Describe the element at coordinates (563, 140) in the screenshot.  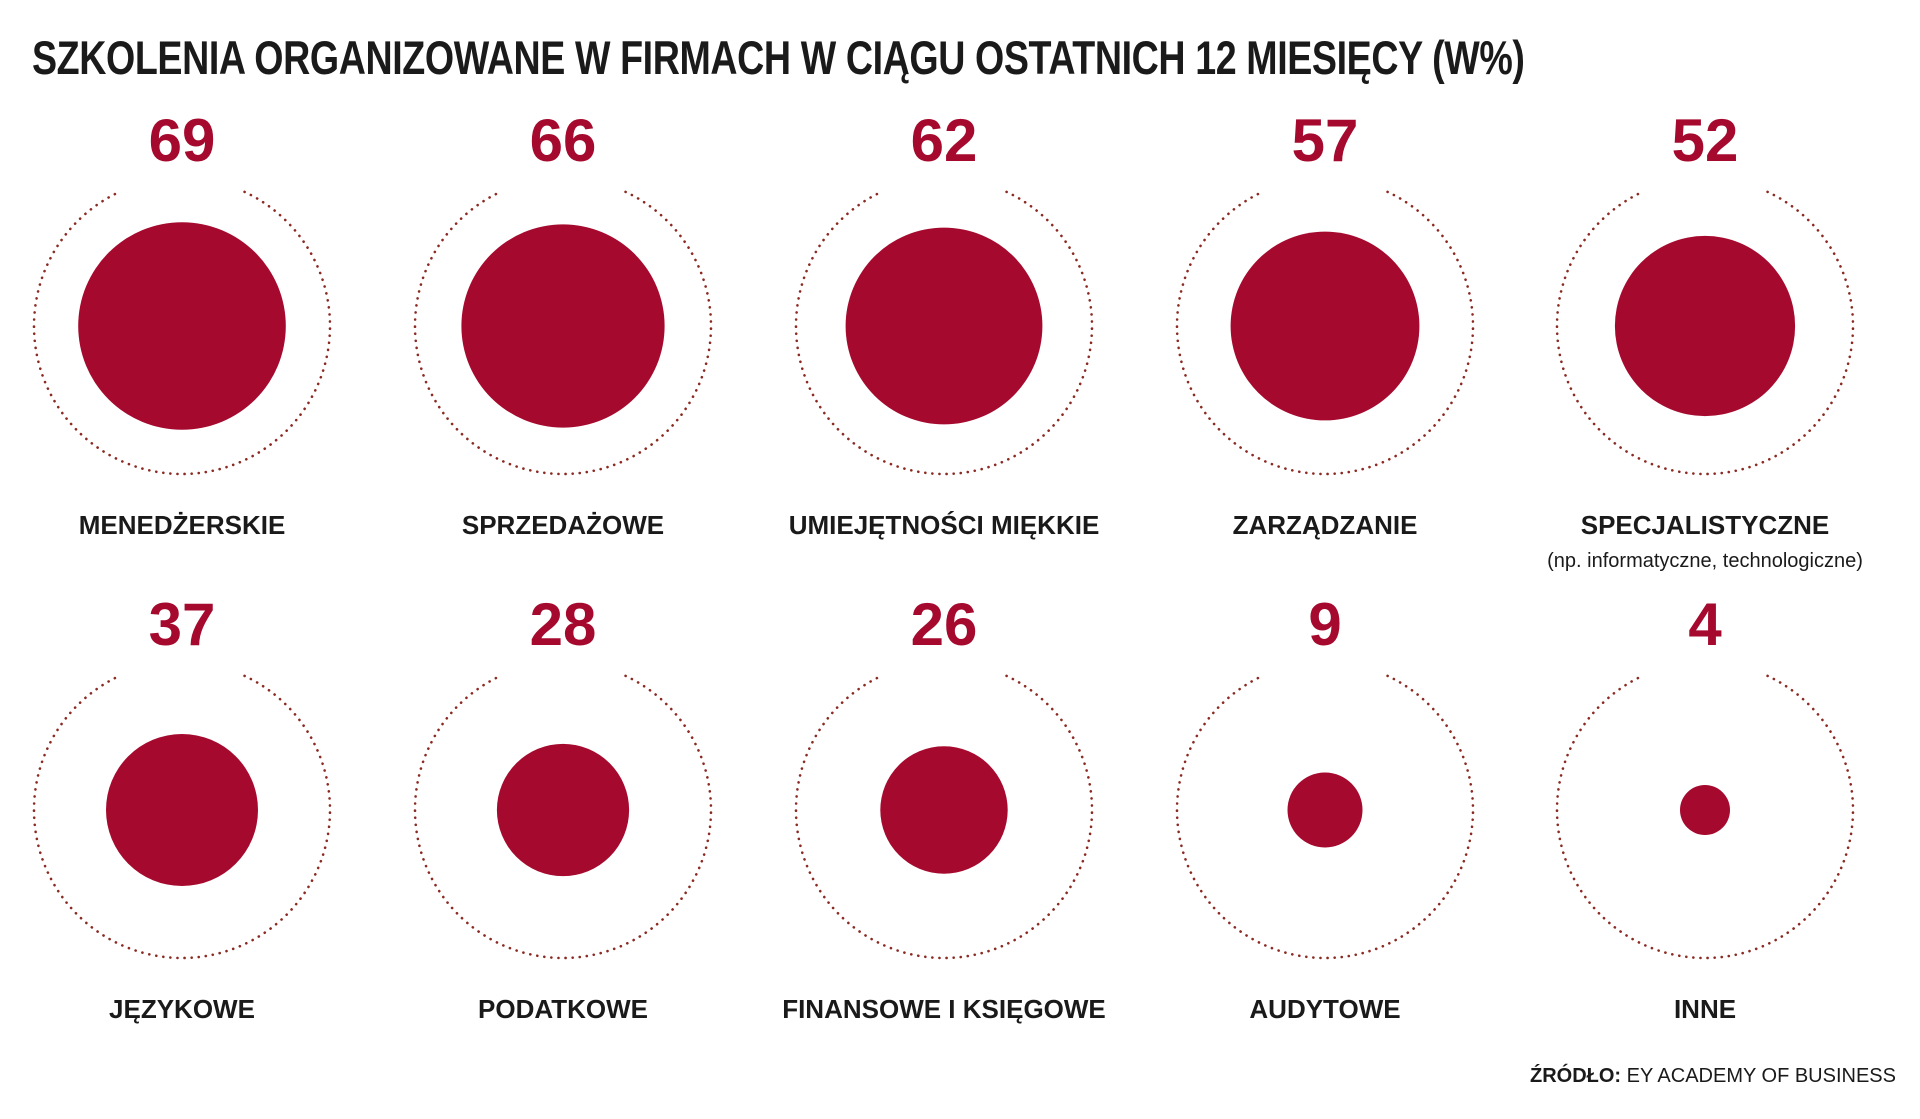
I see `value-label: 66` at that location.